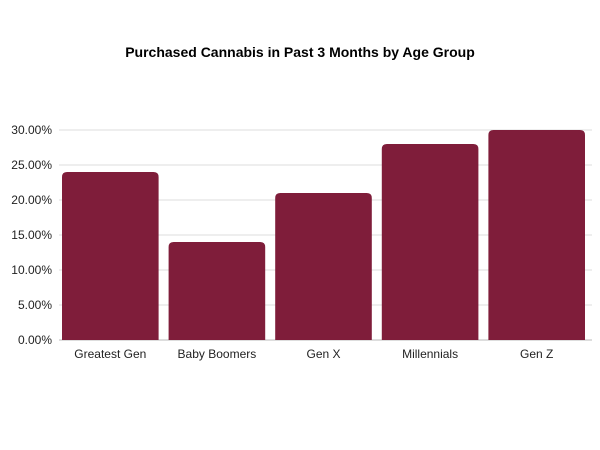 The height and width of the screenshot is (450, 600). What do you see at coordinates (430, 354) in the screenshot?
I see `x-tick-label: Millennials` at bounding box center [430, 354].